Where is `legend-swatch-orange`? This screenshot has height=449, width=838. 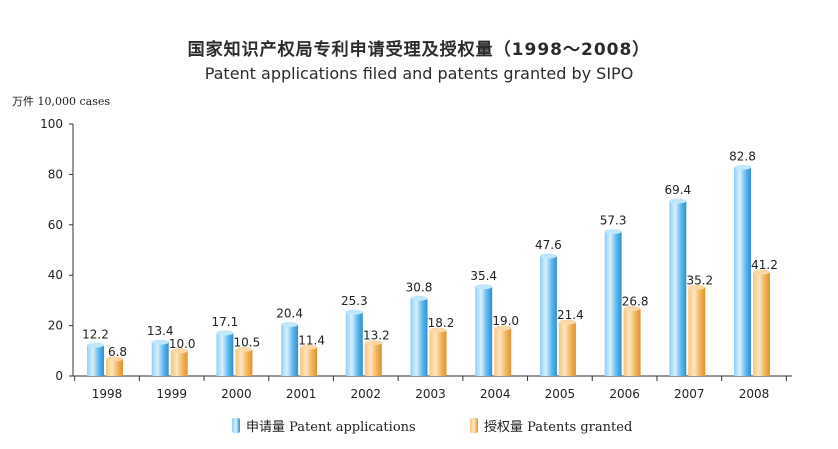
legend-swatch-orange is located at coordinates (474, 425).